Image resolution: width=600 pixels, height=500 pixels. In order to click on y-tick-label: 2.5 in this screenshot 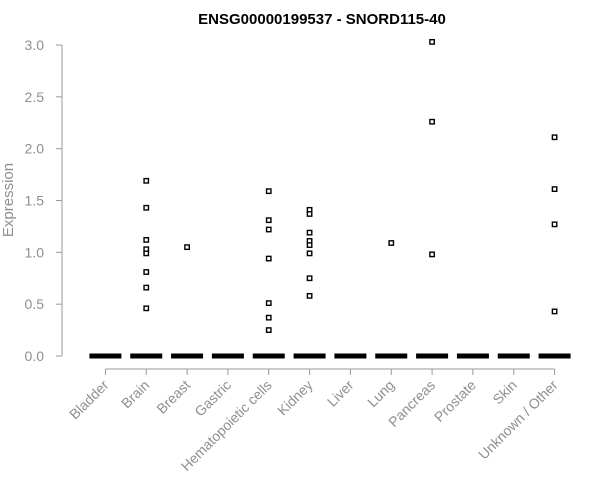, I will do `click(35, 97)`.